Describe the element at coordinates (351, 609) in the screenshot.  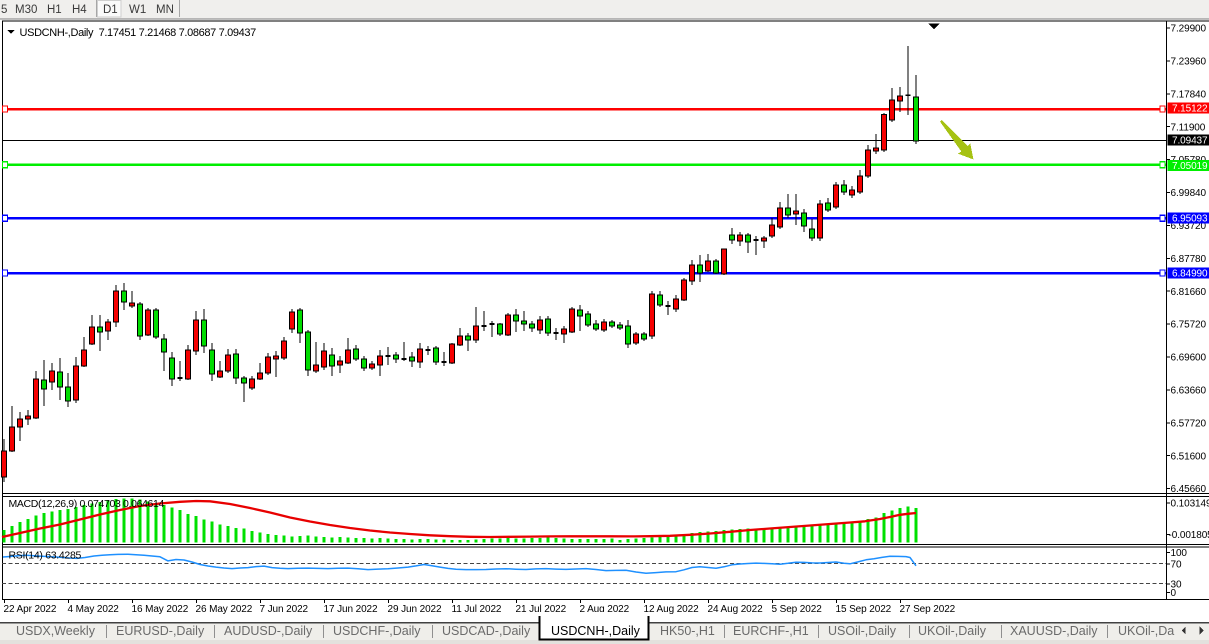
I see `svg-text: 17 Jun 2022` at that location.